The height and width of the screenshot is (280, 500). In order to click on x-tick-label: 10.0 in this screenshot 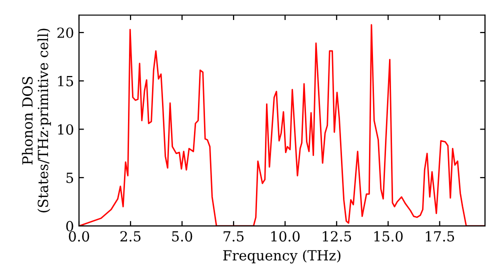, I will do `click(285, 236)`.